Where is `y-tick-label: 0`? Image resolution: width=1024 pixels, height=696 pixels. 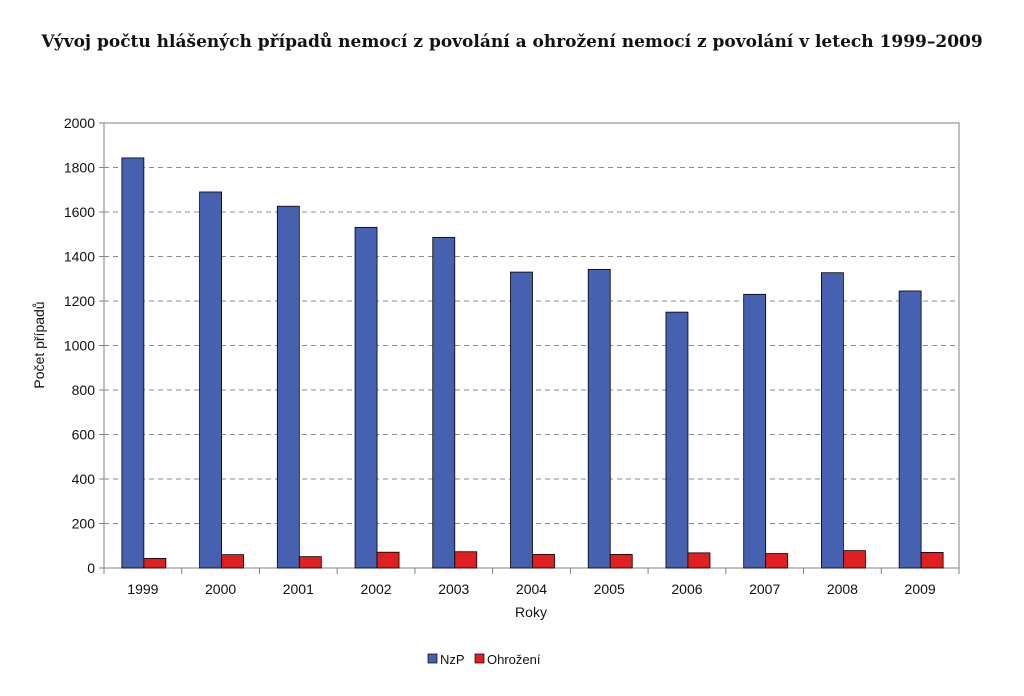 y-tick-label: 0 is located at coordinates (91, 568).